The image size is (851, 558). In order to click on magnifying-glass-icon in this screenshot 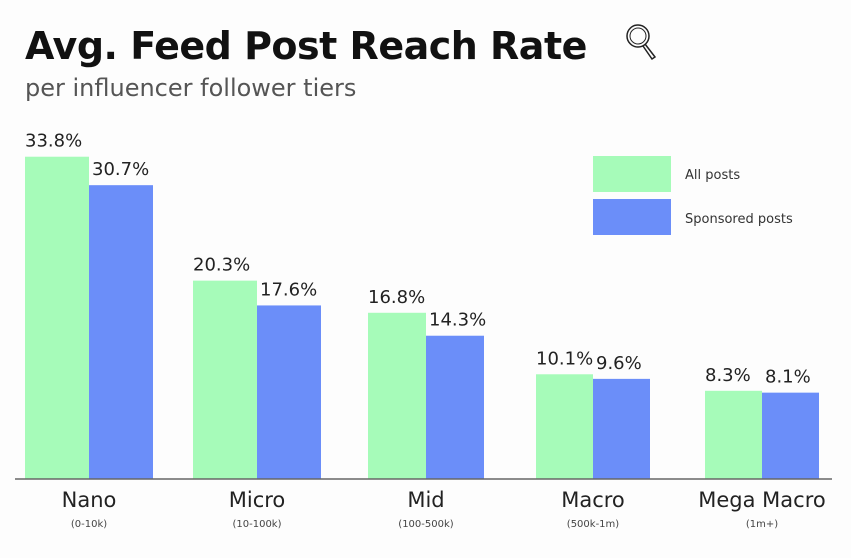, I will do `click(641, 42)`.